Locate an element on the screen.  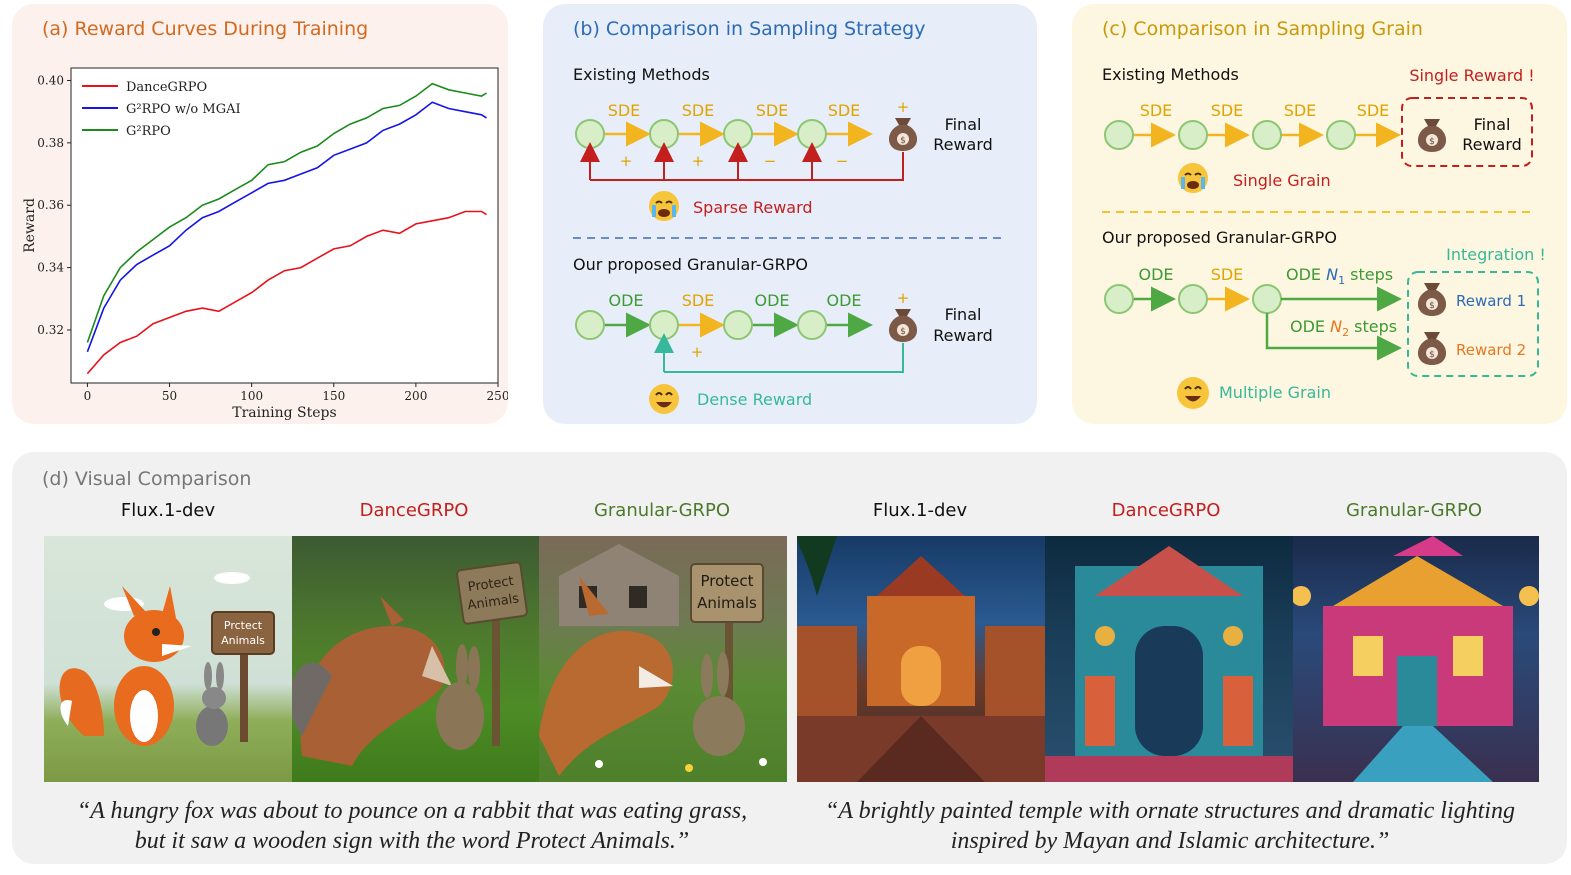
final-reward-label: Reward is located at coordinates (1492, 144).